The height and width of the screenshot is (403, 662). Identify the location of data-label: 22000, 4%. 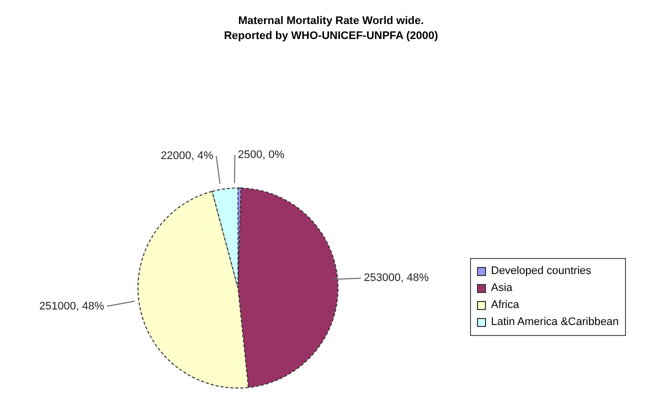
(187, 156).